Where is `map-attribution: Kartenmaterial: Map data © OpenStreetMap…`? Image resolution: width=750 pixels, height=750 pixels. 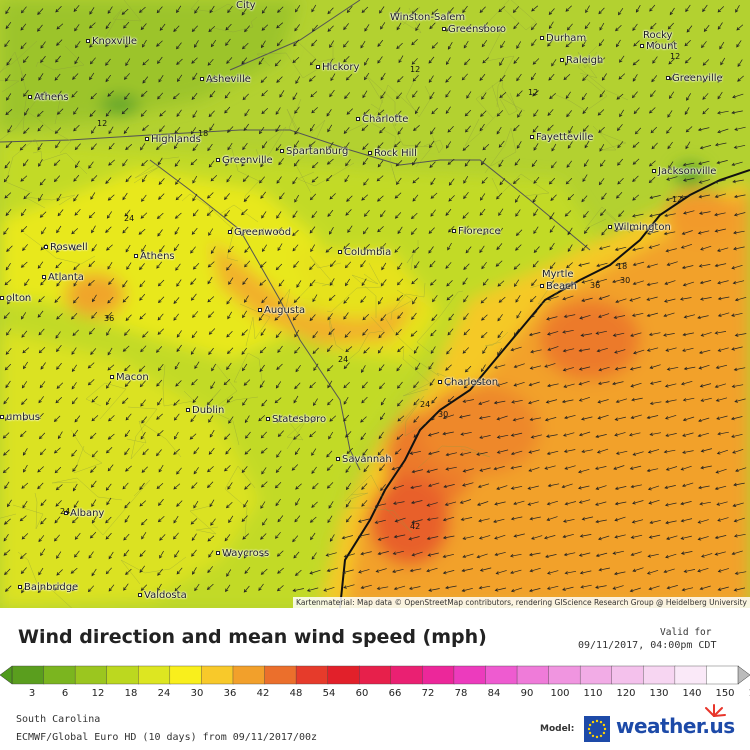
map-attribution: Kartenmaterial: Map data © OpenStreetMap… is located at coordinates (521, 602).